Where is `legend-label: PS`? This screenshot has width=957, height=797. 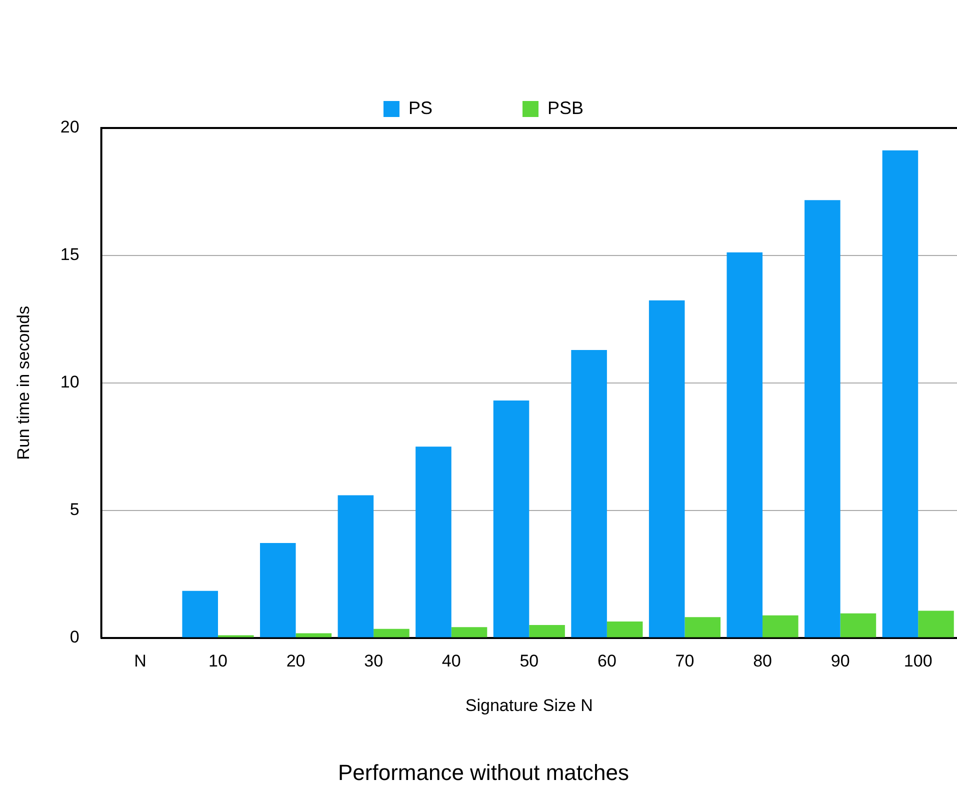 legend-label: PS is located at coordinates (420, 108).